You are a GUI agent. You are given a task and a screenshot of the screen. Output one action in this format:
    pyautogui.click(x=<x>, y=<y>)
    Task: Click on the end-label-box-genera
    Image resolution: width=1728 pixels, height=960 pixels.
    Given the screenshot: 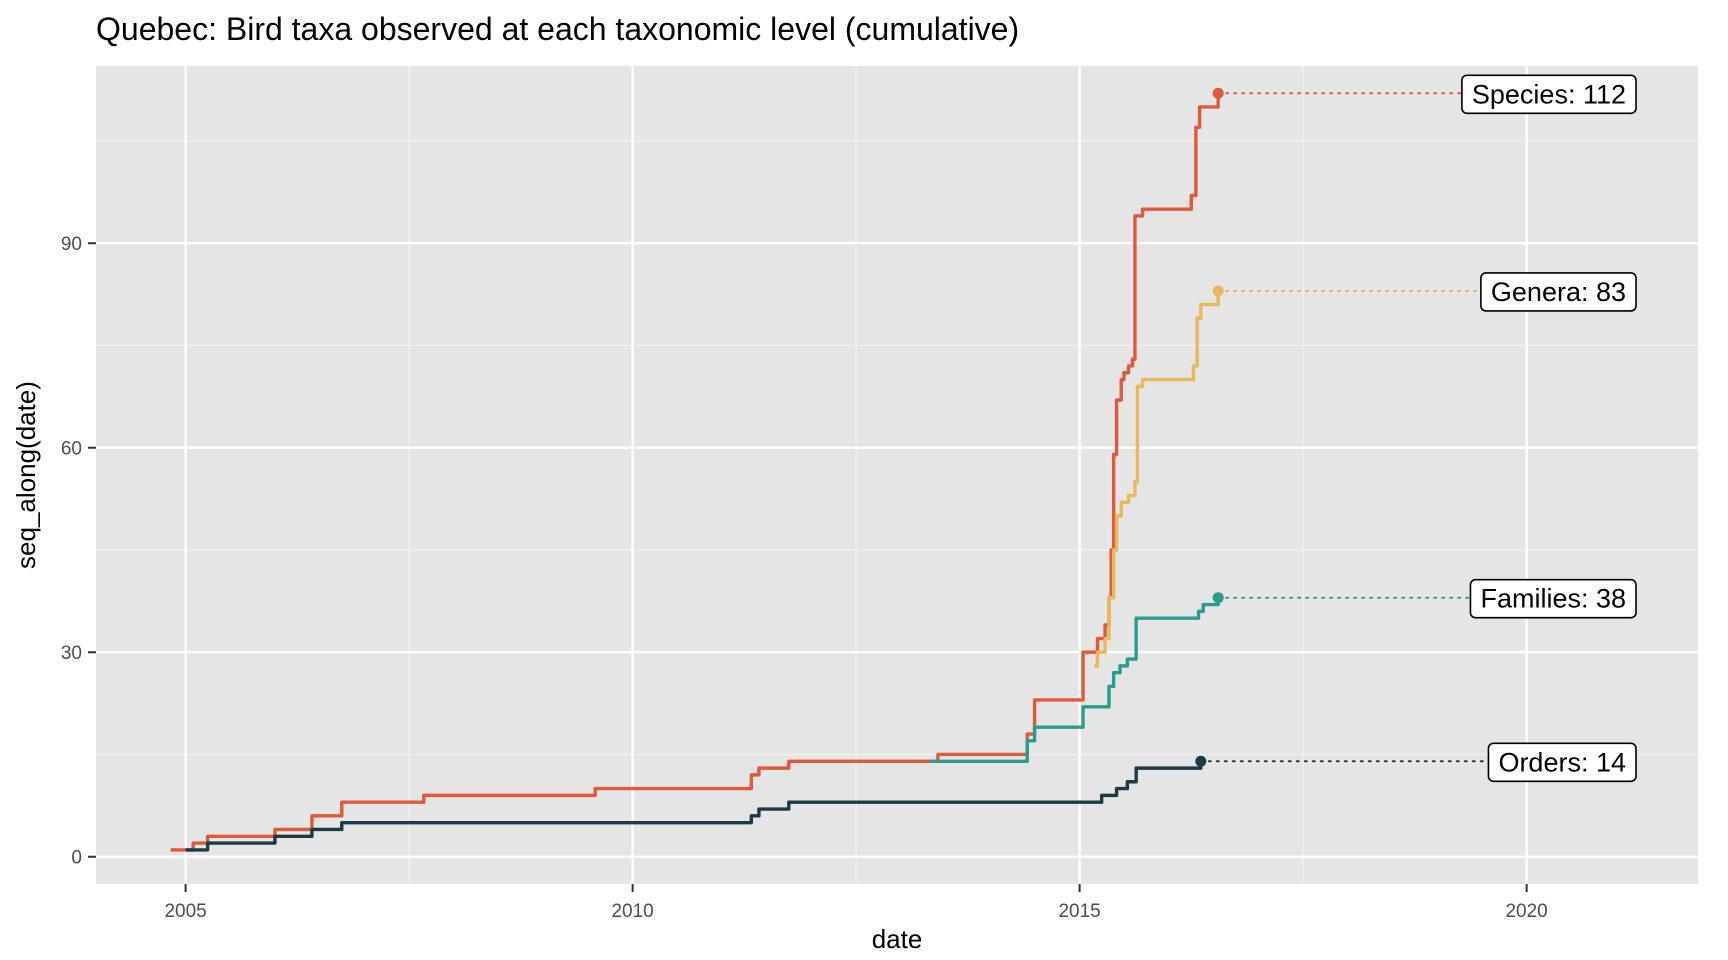 What is the action you would take?
    pyautogui.click(x=1558, y=292)
    